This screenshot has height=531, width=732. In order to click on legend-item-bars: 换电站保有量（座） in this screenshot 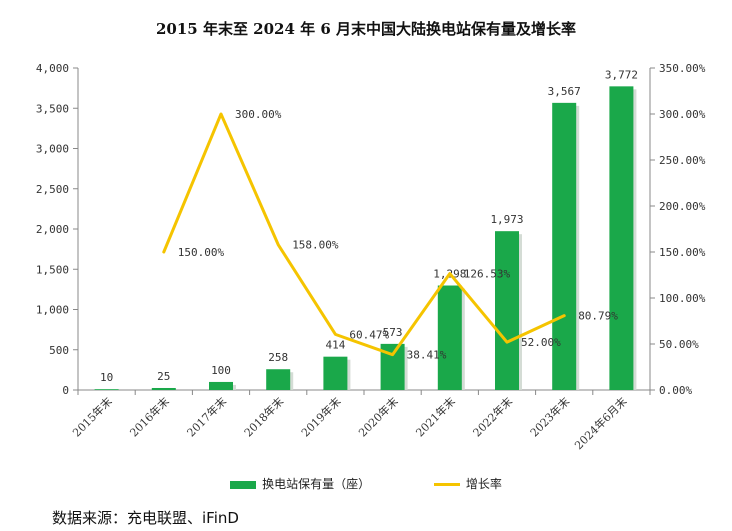, I will do `click(300, 483)`.